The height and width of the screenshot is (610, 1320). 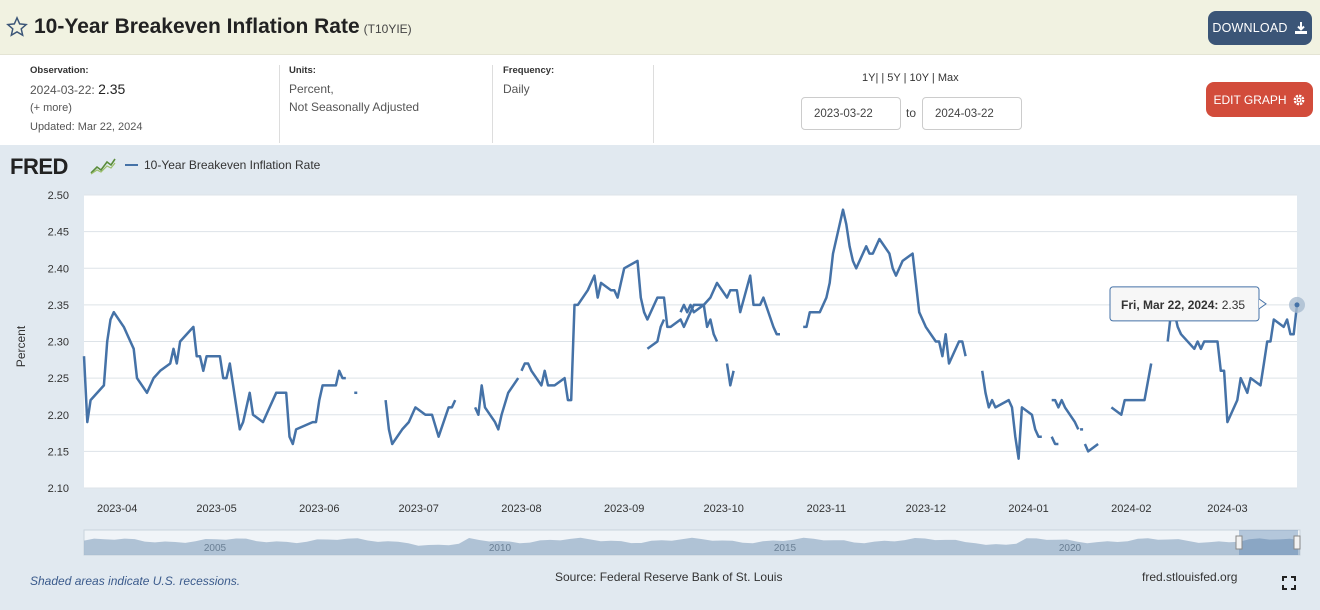 What do you see at coordinates (58, 269) in the screenshot?
I see `y-tick-label: 2.40` at bounding box center [58, 269].